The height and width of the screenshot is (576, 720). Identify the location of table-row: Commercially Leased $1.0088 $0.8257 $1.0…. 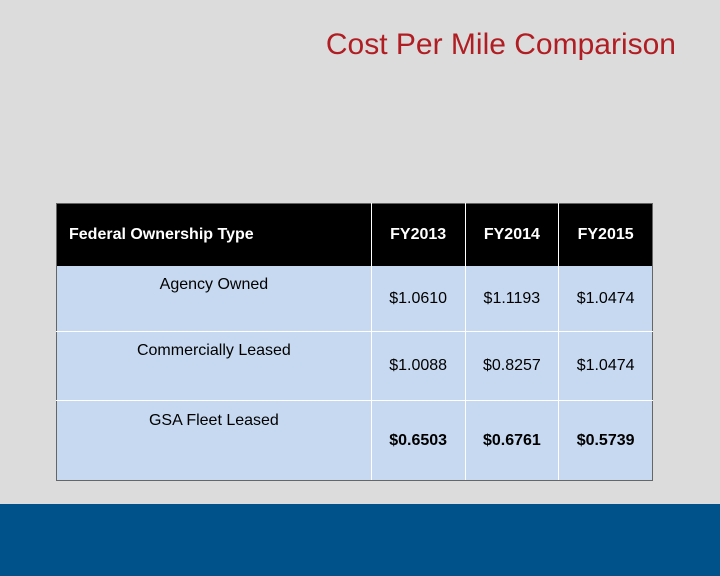
(354, 366).